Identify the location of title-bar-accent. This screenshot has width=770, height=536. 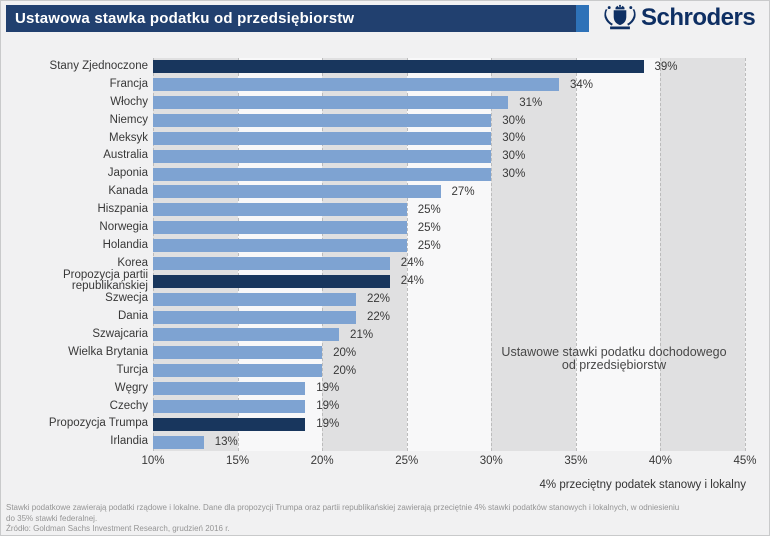
(582, 18).